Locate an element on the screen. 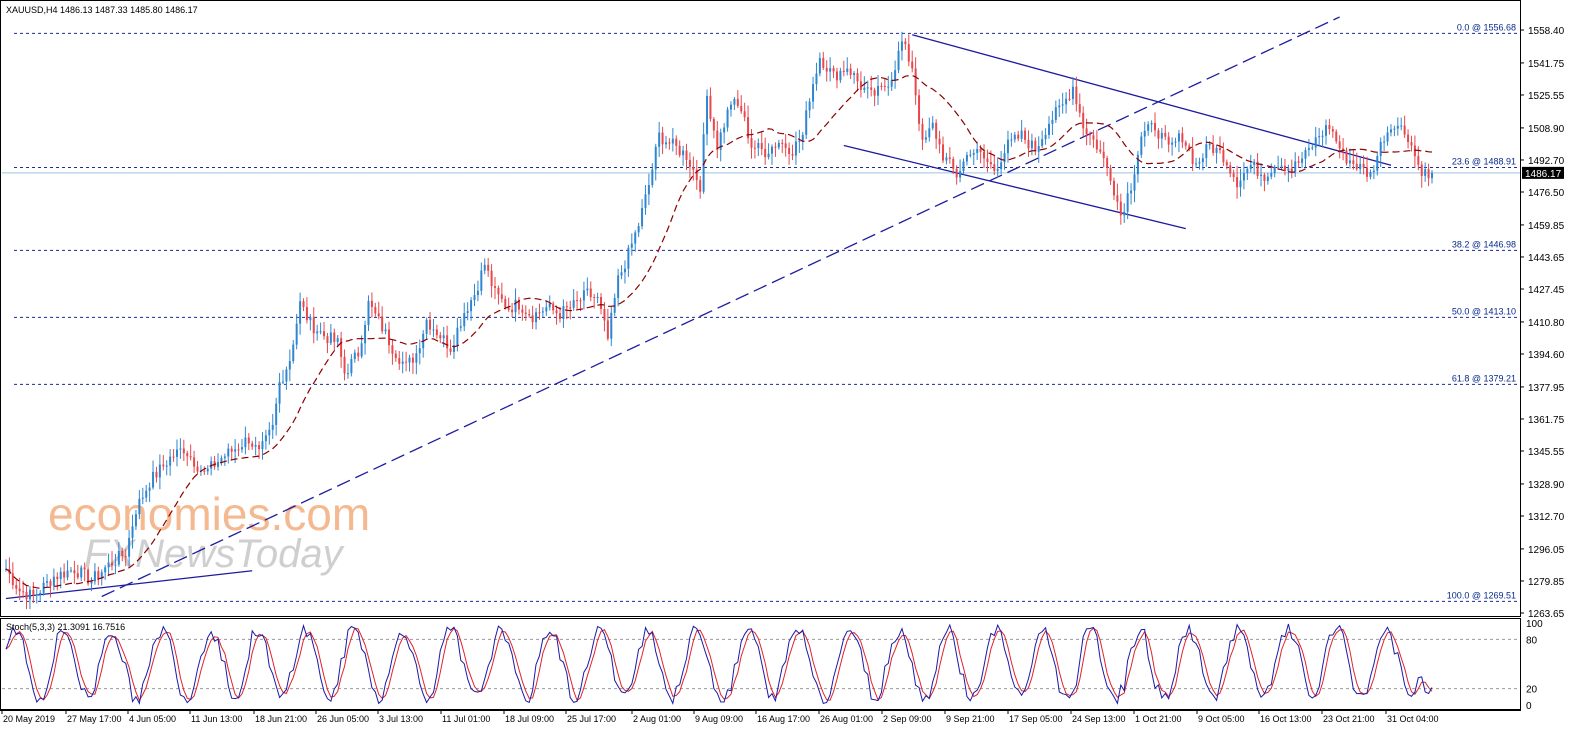 The image size is (1596, 743). price-tick-label: 1328.90 is located at coordinates (1546, 485).